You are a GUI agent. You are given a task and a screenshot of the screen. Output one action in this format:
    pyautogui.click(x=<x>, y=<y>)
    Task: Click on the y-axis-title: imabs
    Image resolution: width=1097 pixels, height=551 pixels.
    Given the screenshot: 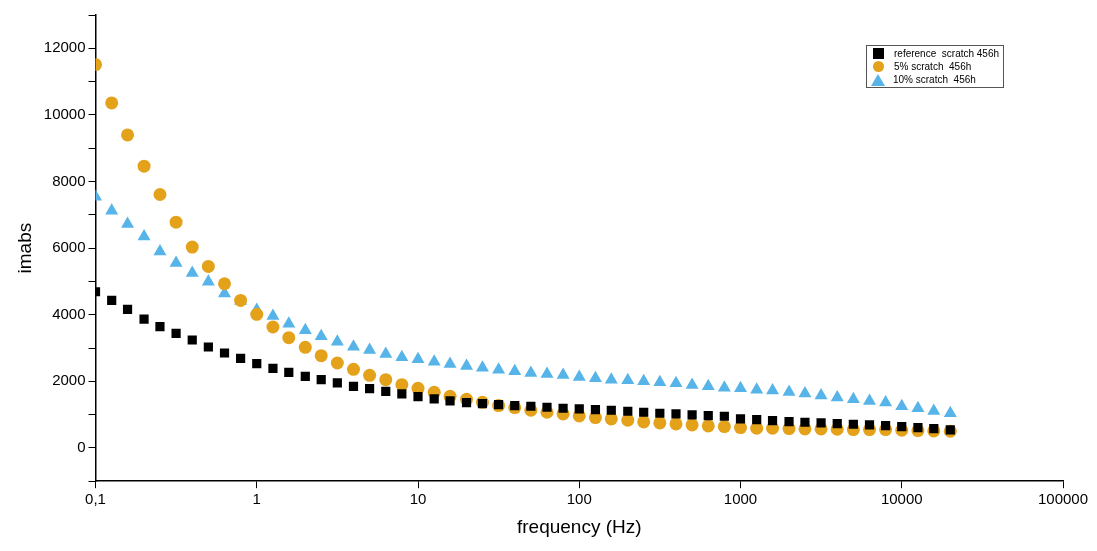 What is the action you would take?
    pyautogui.click(x=24, y=248)
    